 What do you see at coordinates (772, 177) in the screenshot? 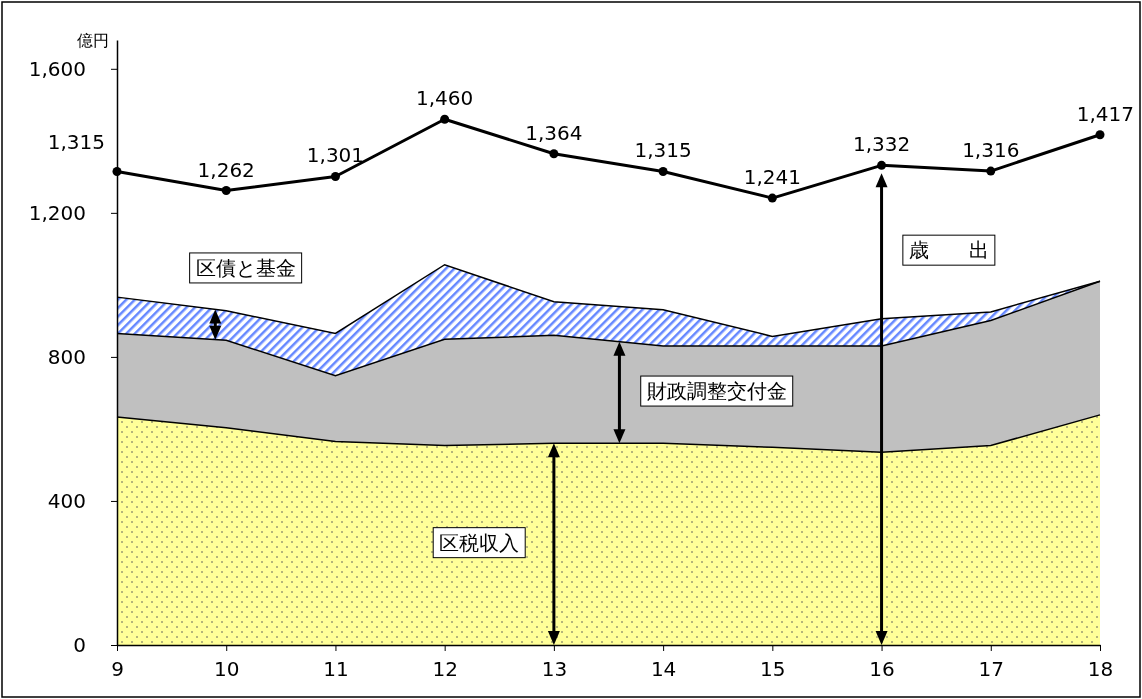
I see `data-label: 1,241` at bounding box center [772, 177].